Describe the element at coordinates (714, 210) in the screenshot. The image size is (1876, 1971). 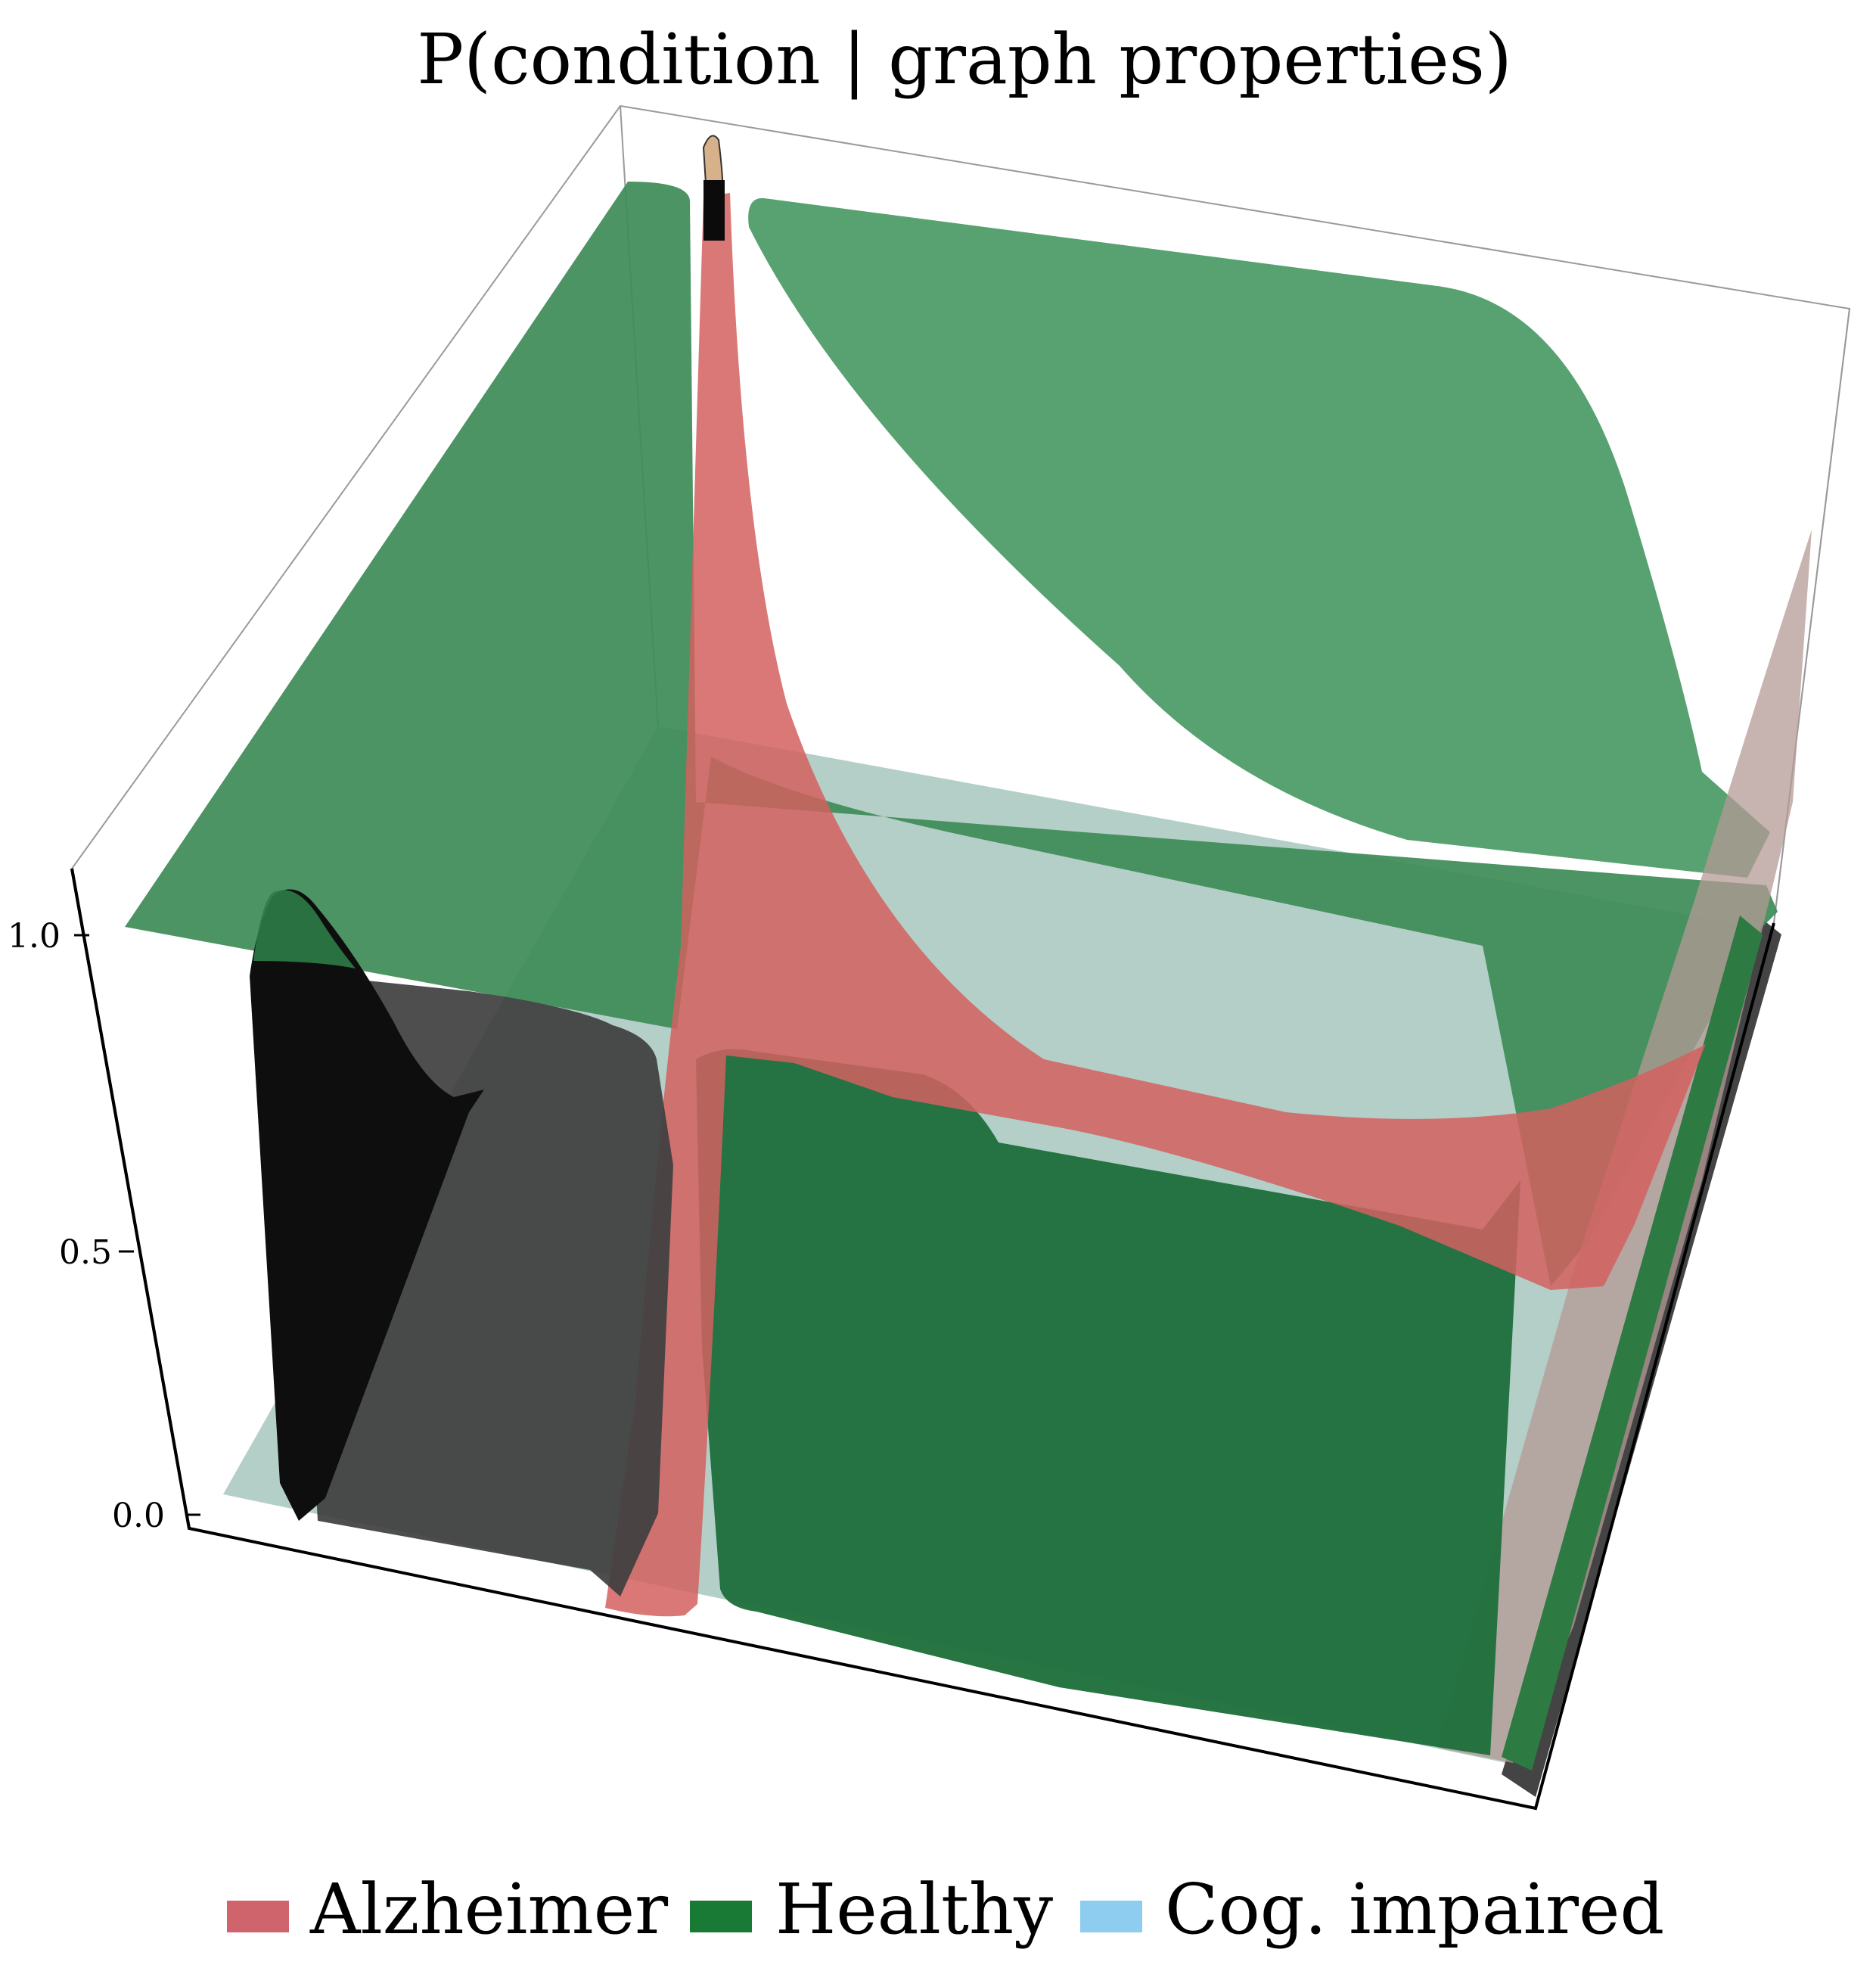
I see `spike-black-band` at that location.